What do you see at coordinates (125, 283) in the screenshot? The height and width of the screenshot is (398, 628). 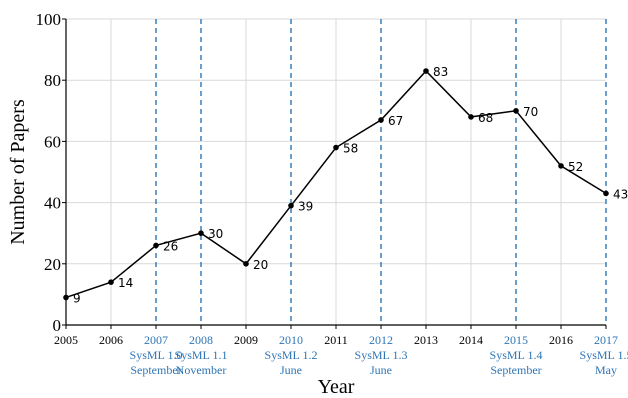 I see `data-label: 14` at bounding box center [125, 283].